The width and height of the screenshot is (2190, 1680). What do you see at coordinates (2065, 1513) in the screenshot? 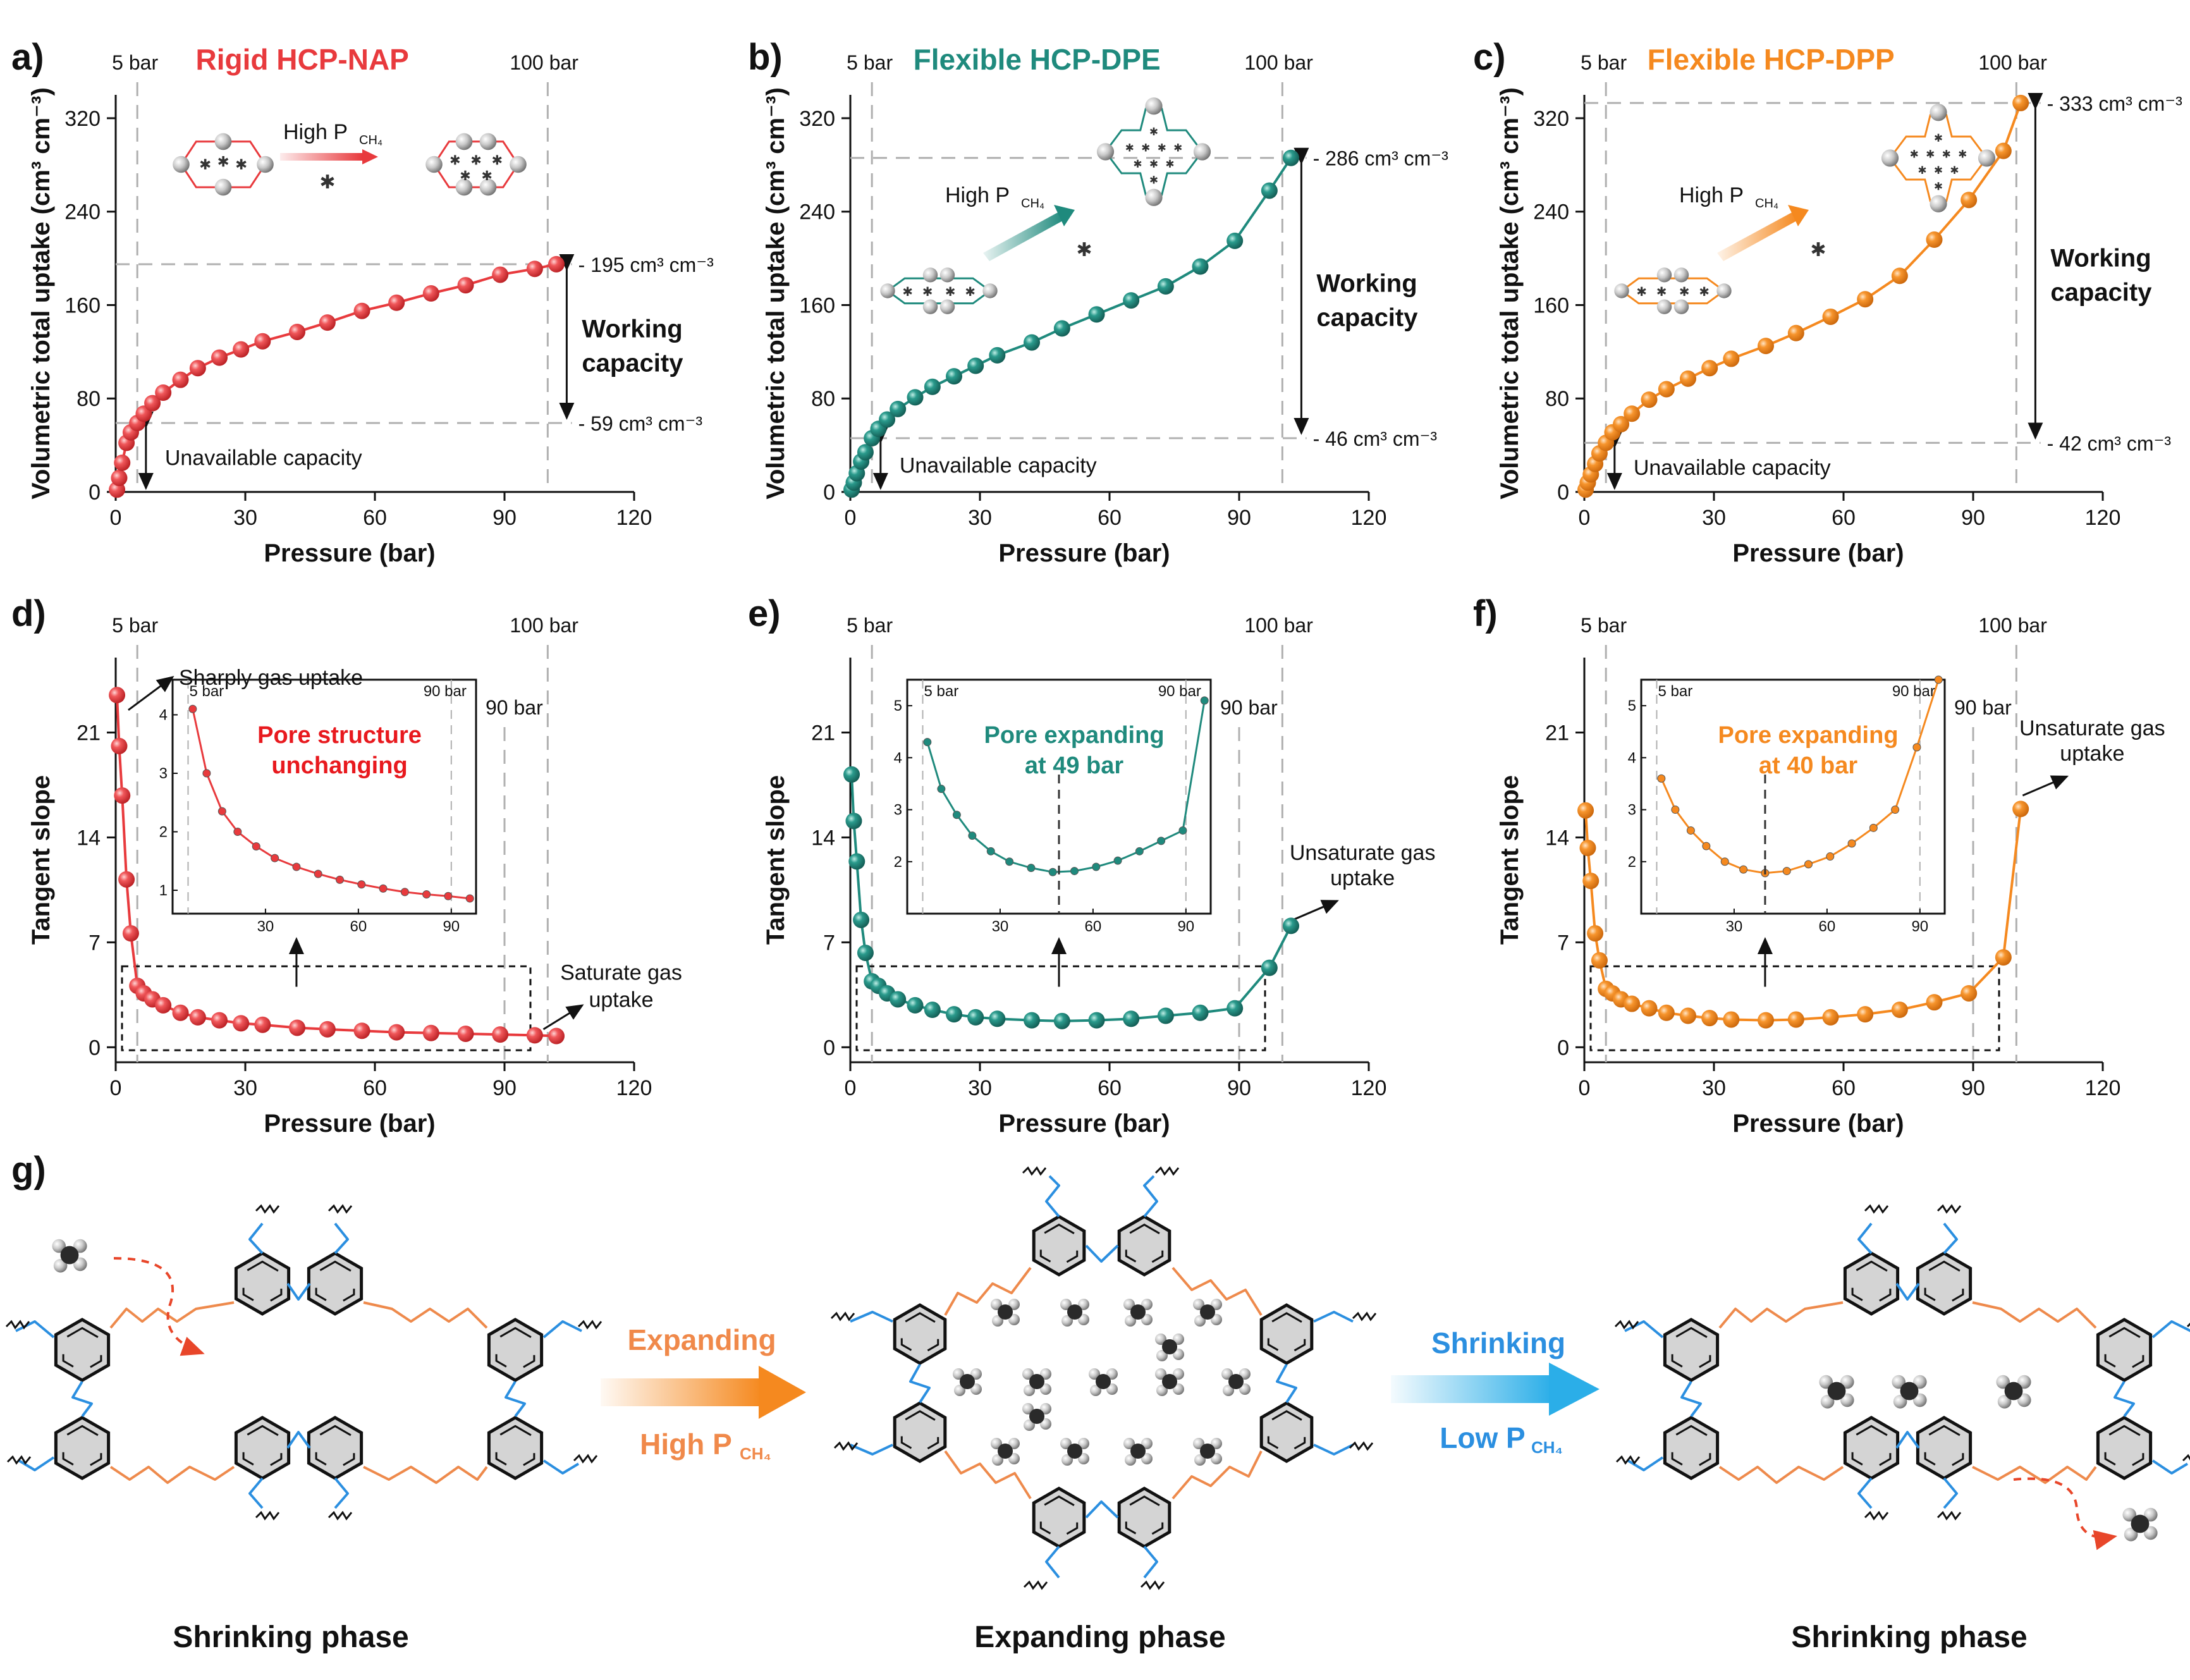
I see `diffusion-arrow` at bounding box center [2065, 1513].